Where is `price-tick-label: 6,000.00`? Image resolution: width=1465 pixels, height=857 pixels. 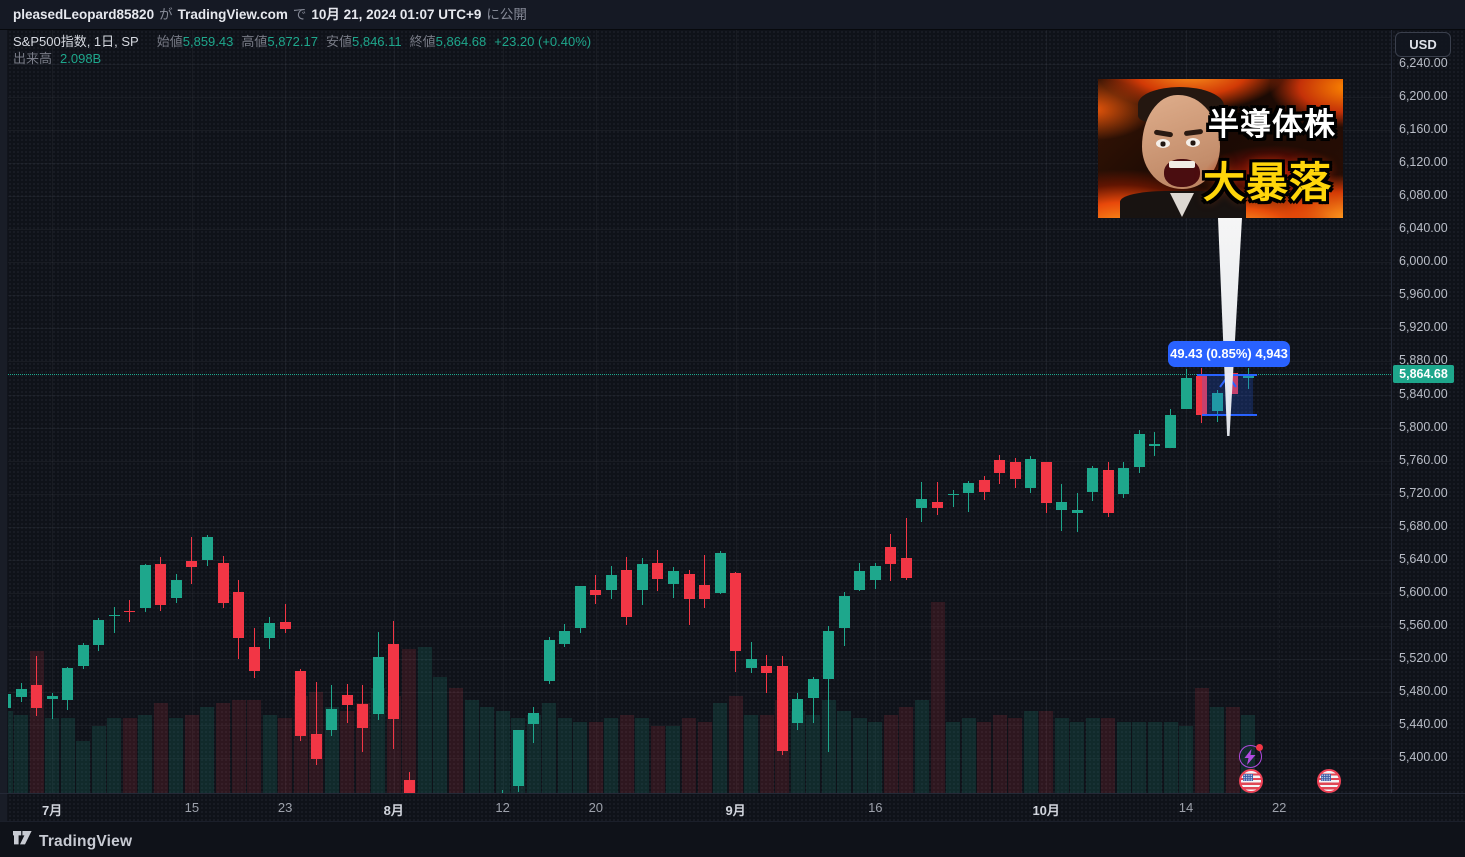 price-tick-label: 6,000.00 is located at coordinates (1423, 261).